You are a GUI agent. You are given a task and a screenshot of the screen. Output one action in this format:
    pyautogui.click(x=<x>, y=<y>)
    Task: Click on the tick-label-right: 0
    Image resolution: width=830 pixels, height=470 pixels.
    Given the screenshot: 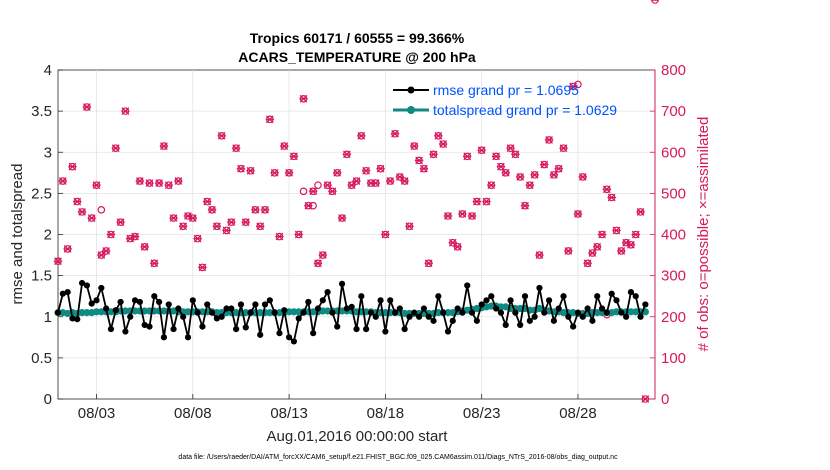 What is the action you would take?
    pyautogui.click(x=665, y=399)
    